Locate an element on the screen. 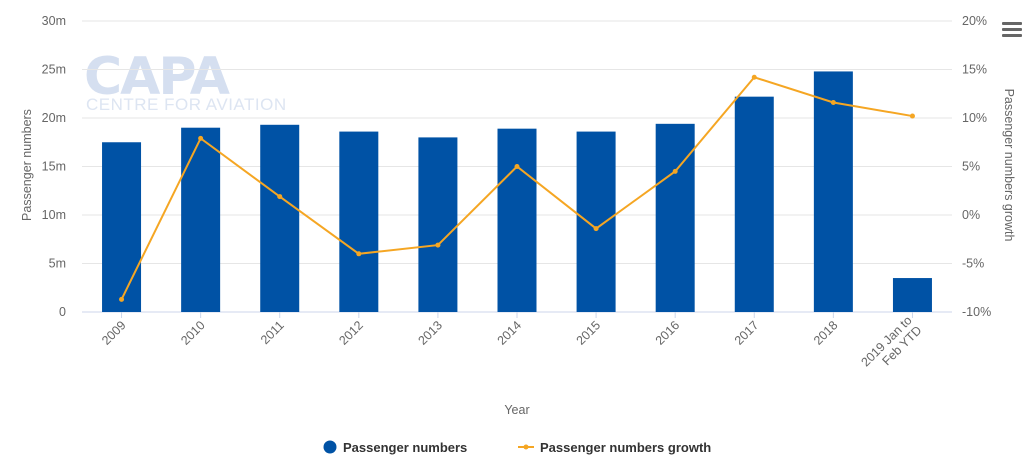 The image size is (1036, 462). x-tick-label: 2015 is located at coordinates (589, 333).